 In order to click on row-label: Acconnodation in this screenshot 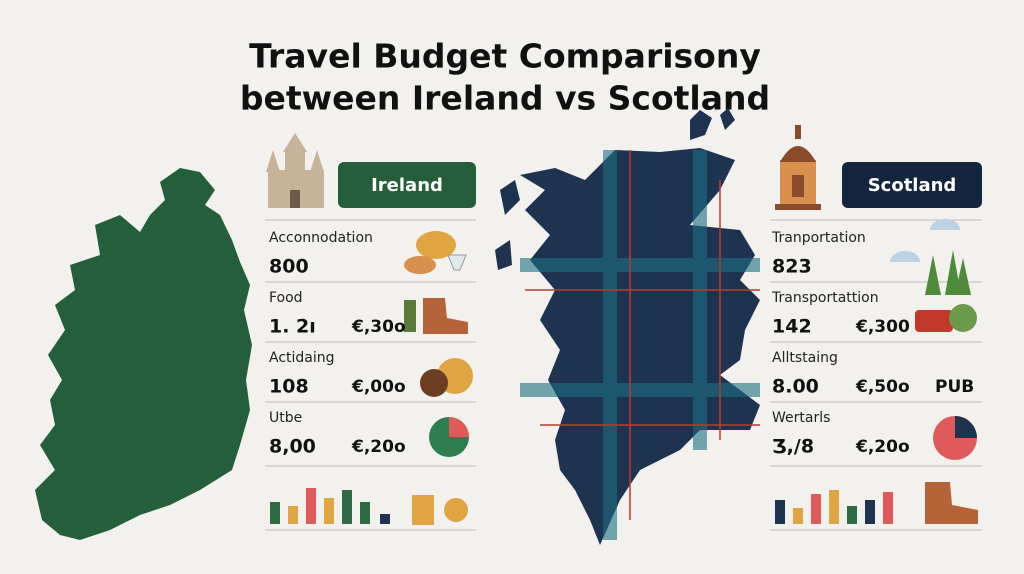, I will do `click(321, 238)`.